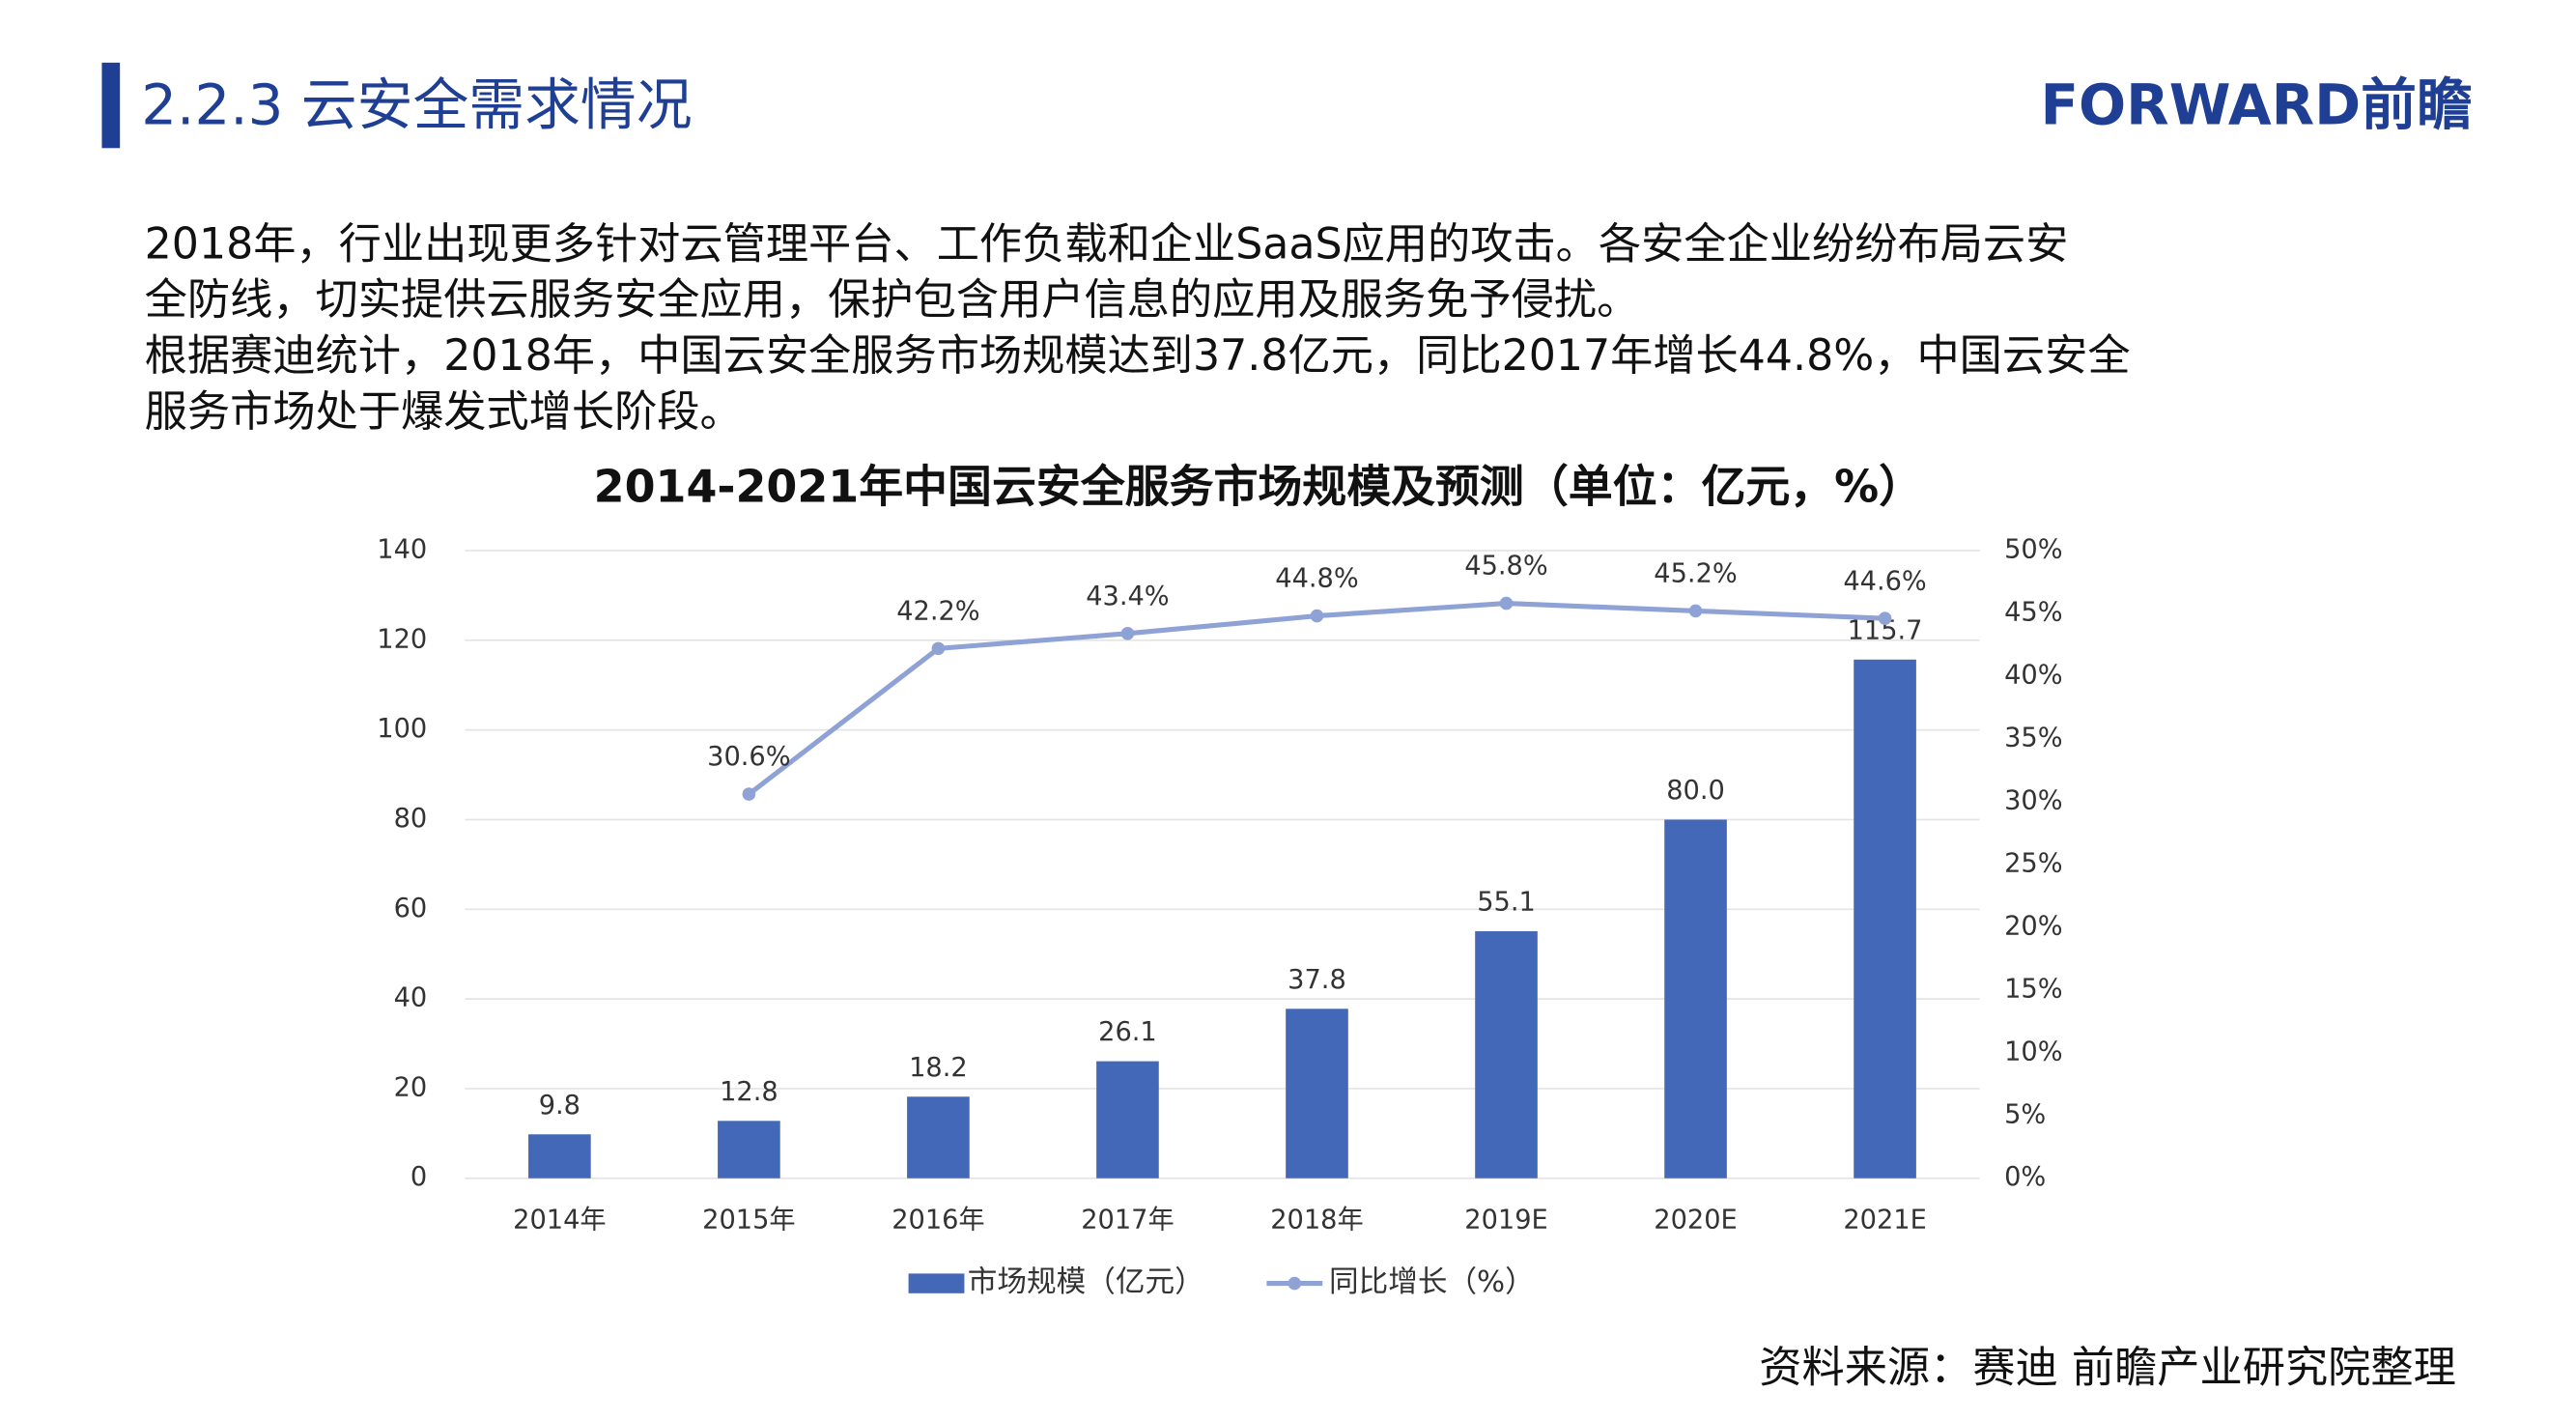 This screenshot has height=1420, width=2576. What do you see at coordinates (748, 1220) in the screenshot?
I see `x-tick-label: 2015年` at bounding box center [748, 1220].